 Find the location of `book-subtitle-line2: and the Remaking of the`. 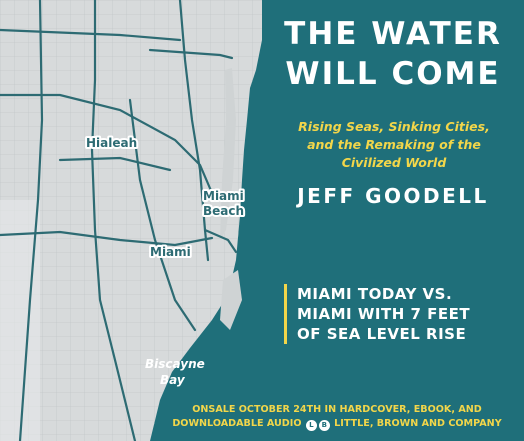

book-subtitle-line2: and the Remaking of the is located at coordinates (394, 144).